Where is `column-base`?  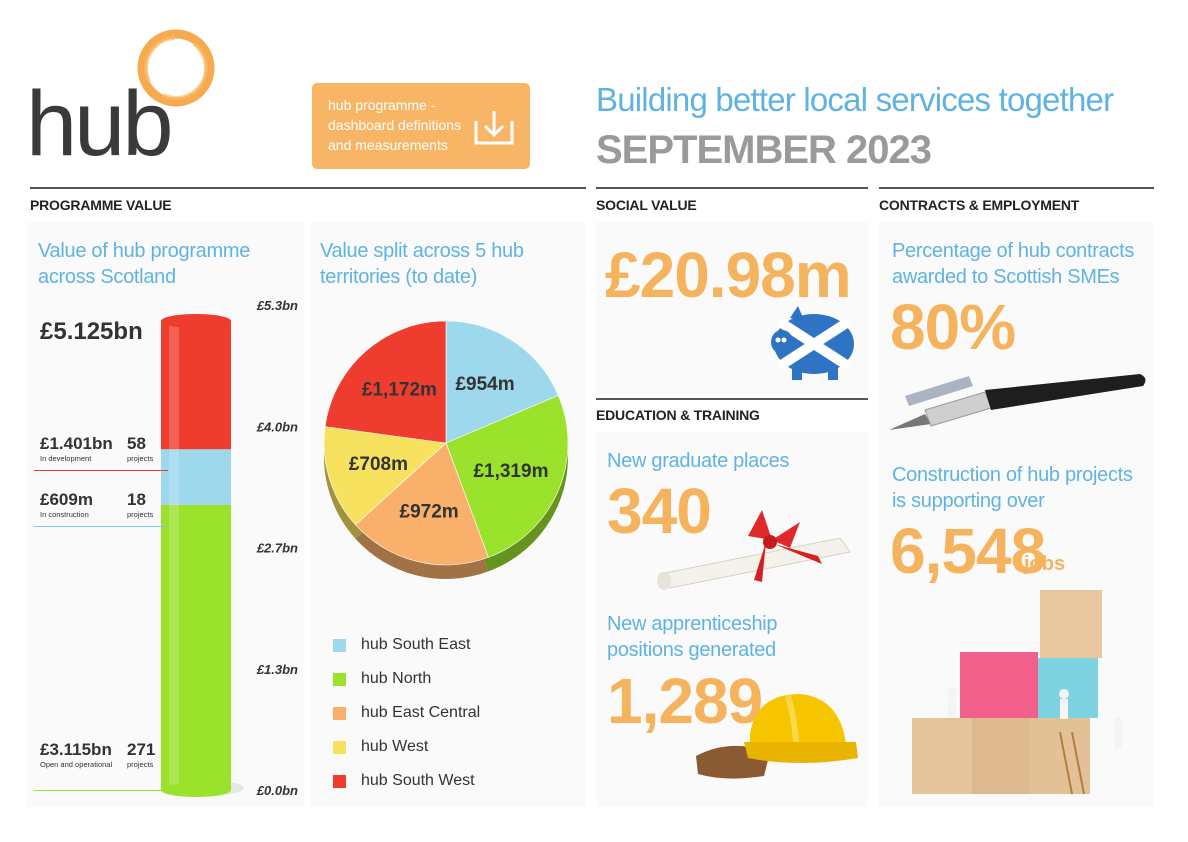 column-base is located at coordinates (196, 790).